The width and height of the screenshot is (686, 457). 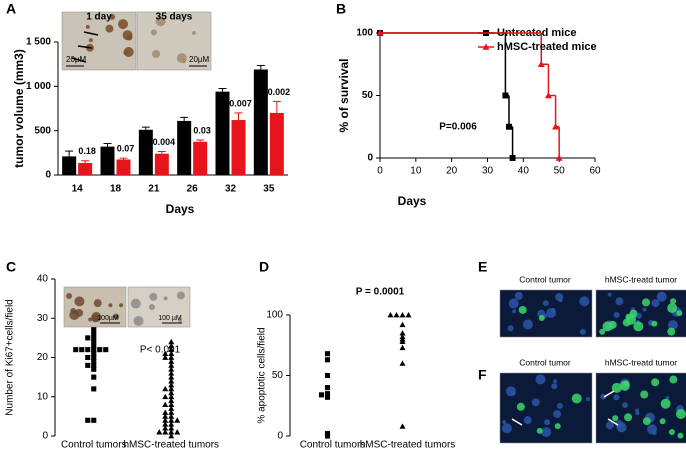 I want to click on x-tick-label: 18, so click(x=116, y=189).